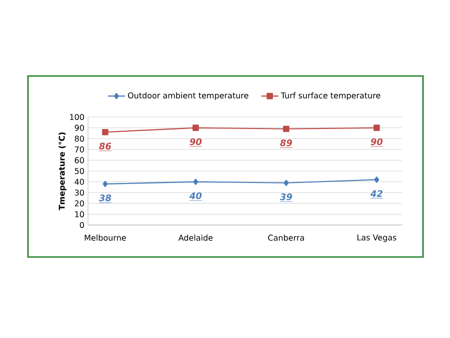 Image resolution: width=450 pixels, height=338 pixels. I want to click on x-tick-label: Canberra, so click(286, 237).